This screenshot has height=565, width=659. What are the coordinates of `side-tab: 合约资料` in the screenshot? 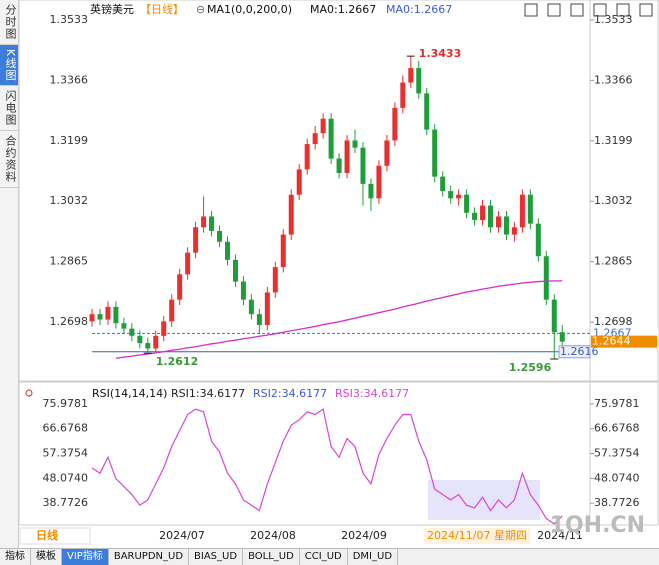 It's located at (9, 160).